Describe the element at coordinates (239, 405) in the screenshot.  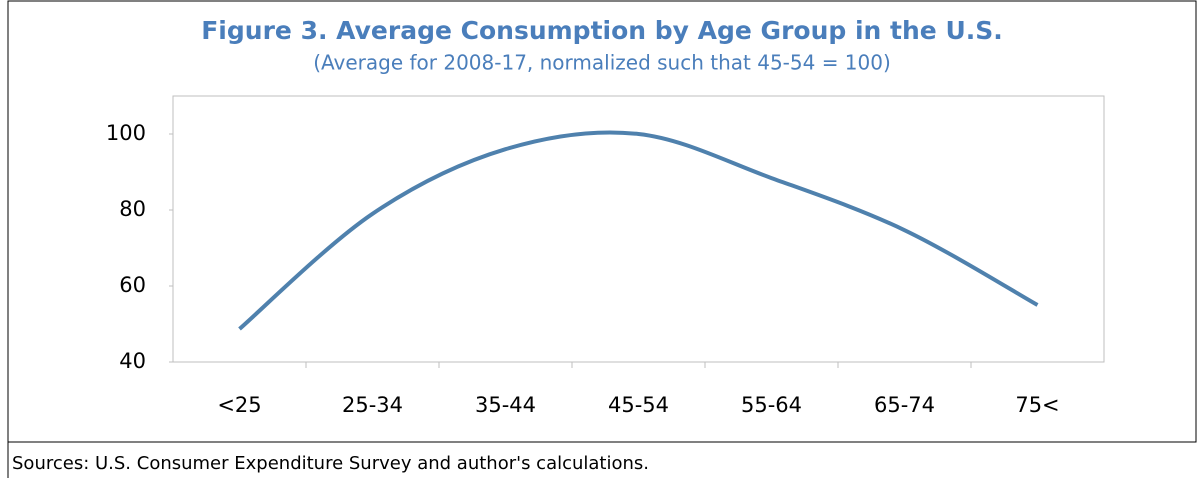
I see `x-tick-label: <25` at that location.